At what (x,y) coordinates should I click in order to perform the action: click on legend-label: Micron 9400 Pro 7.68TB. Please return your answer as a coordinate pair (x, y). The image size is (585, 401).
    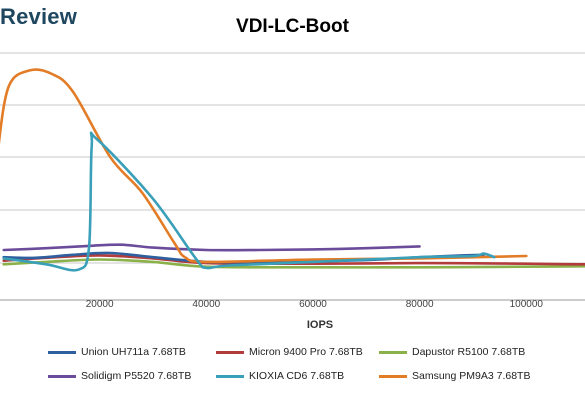
    Looking at the image, I should click on (306, 352).